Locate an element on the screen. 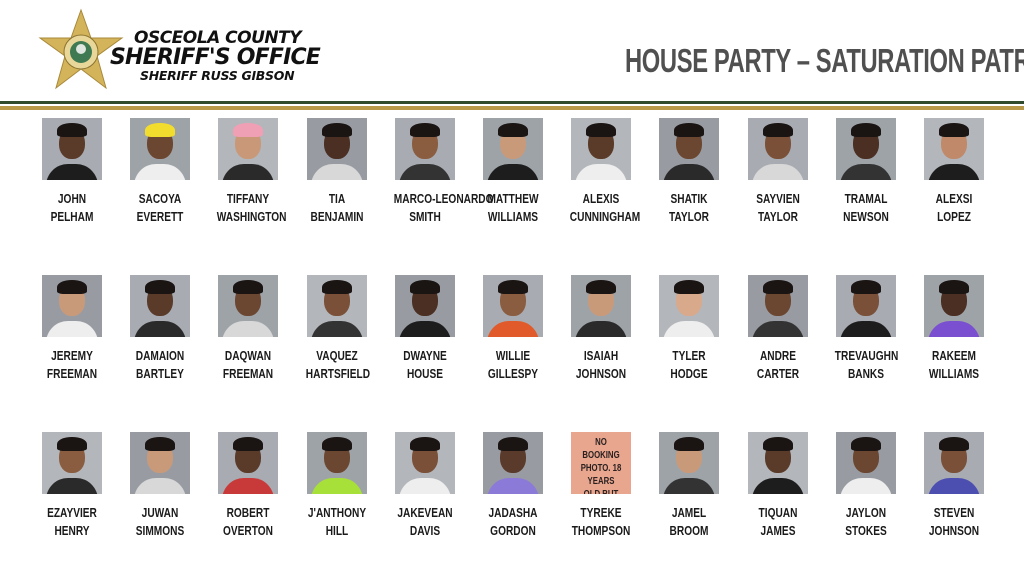 The image size is (1024, 576). first-name: ANDRE is located at coordinates (777, 355).